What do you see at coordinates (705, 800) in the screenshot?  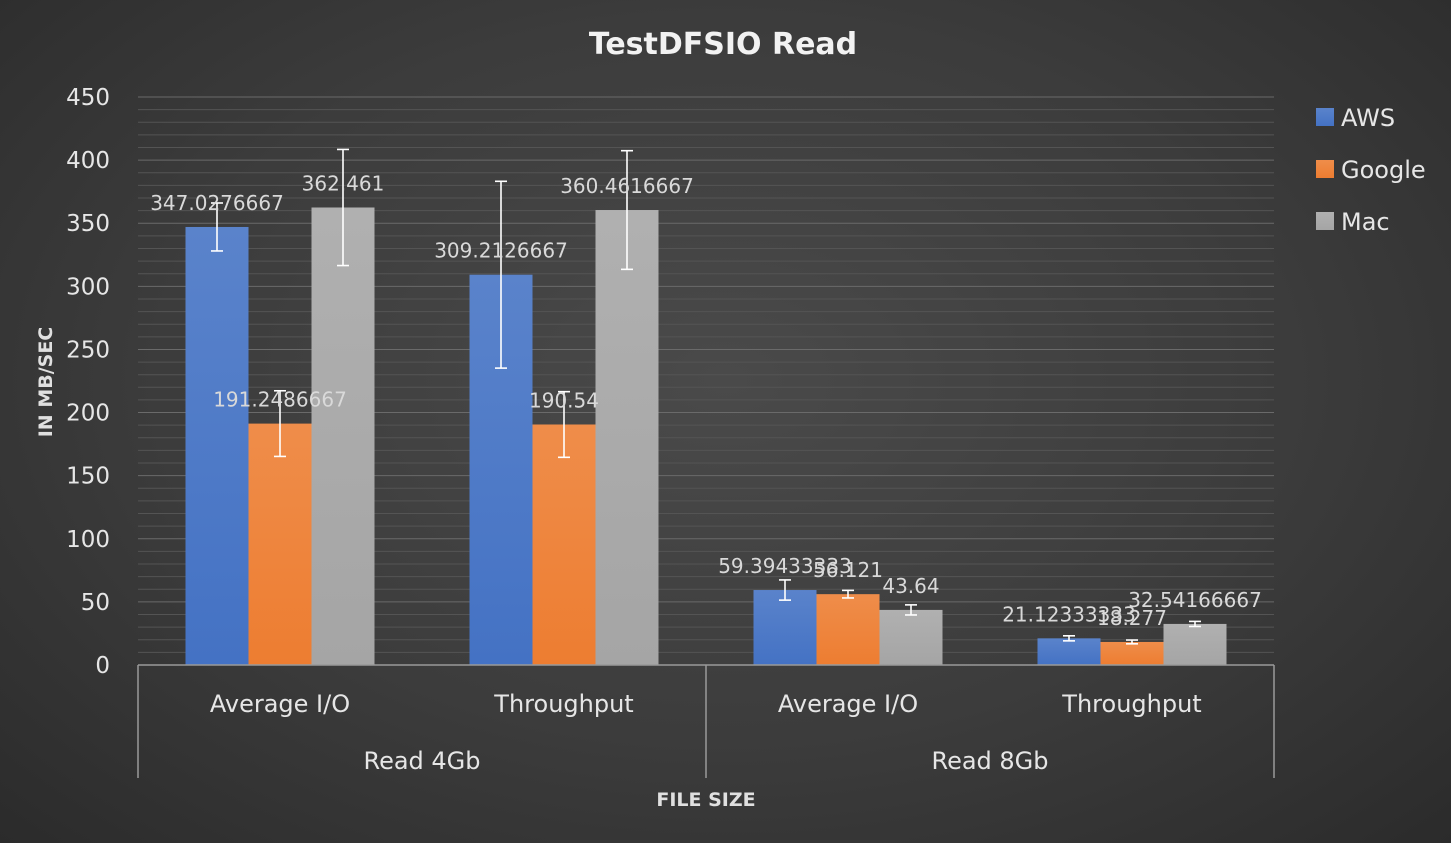 I see `x-axis-title: FILE SIZE` at bounding box center [705, 800].